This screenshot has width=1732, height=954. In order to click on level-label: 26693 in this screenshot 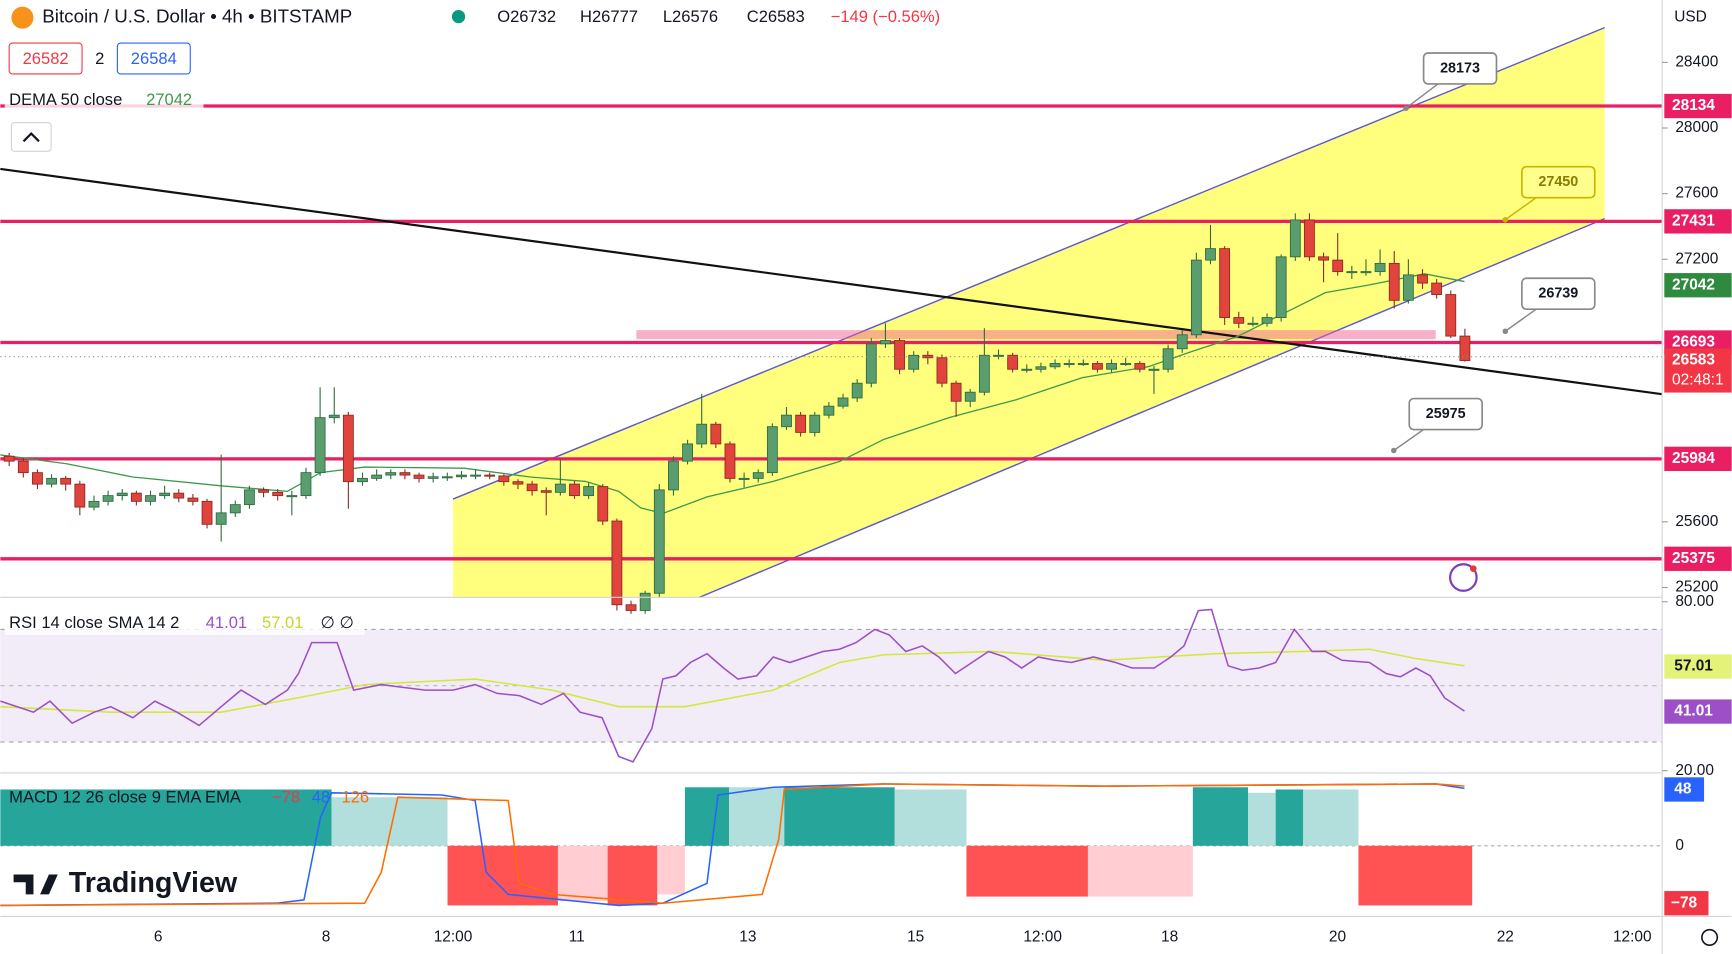, I will do `click(1693, 342)`.